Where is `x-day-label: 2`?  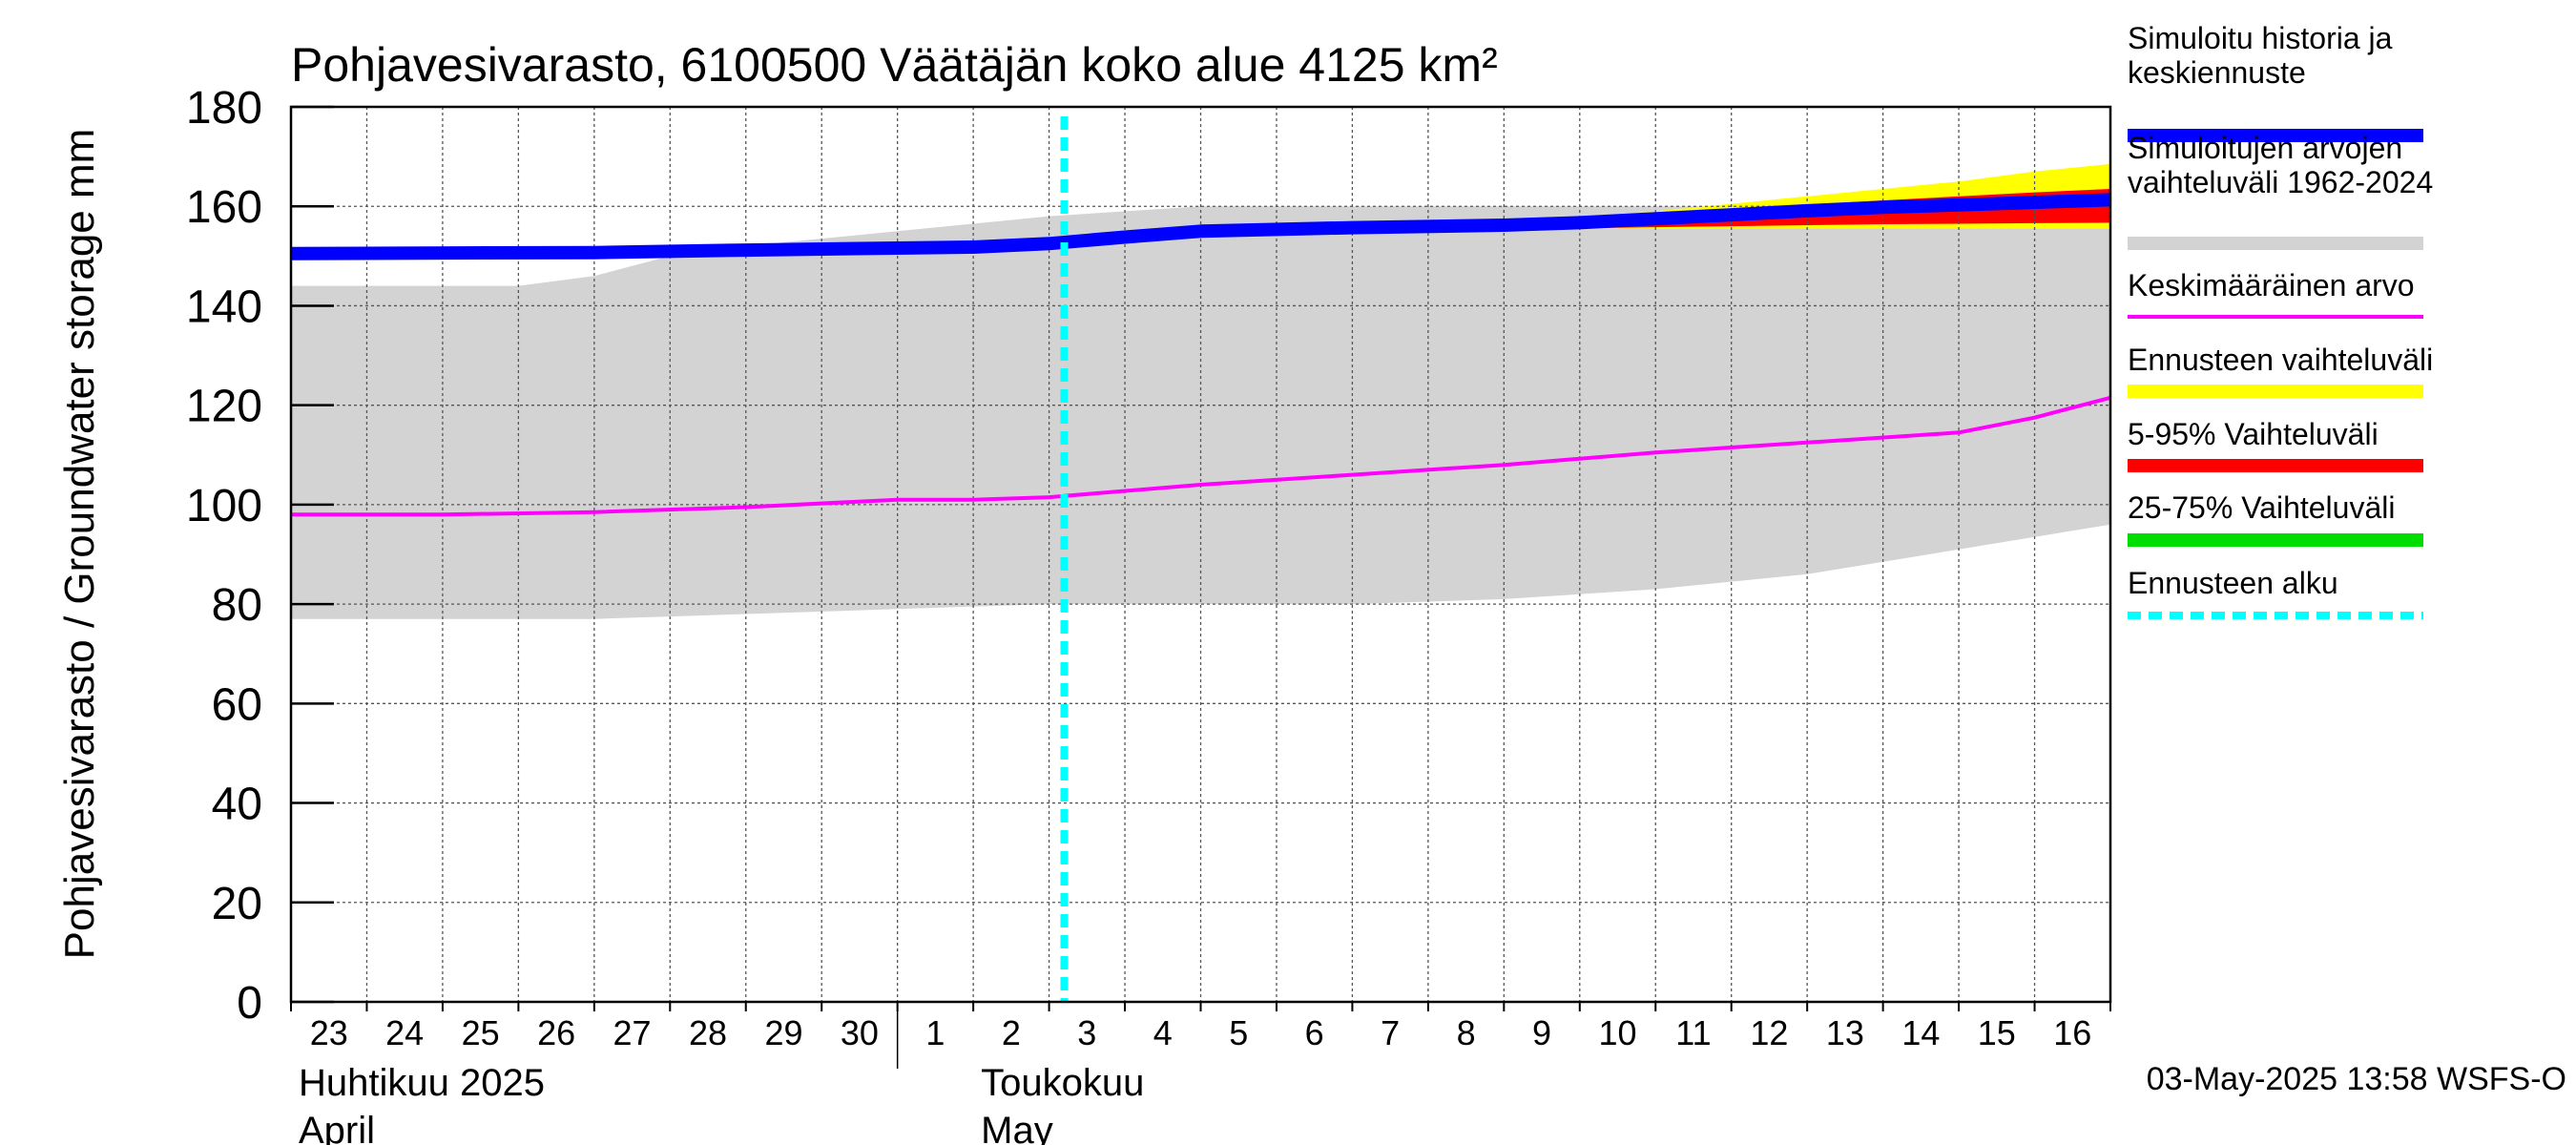 x-day-label: 2 is located at coordinates (1011, 1032).